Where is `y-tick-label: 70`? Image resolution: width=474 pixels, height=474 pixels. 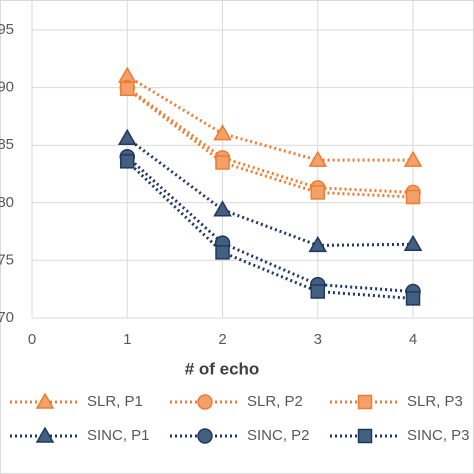 y-tick-label: 70 is located at coordinates (7, 317).